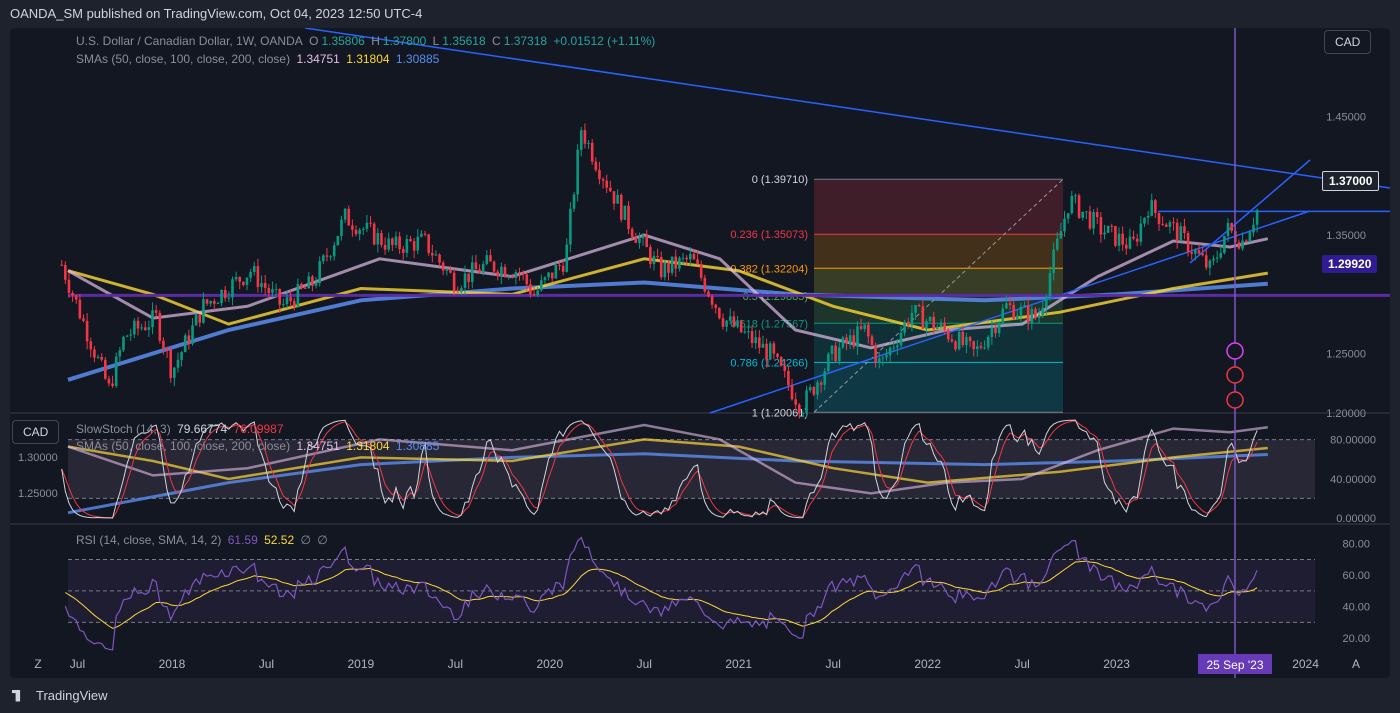  What do you see at coordinates (604, 41) in the screenshot?
I see `change-value: +0.01512 (+1.11%)` at bounding box center [604, 41].